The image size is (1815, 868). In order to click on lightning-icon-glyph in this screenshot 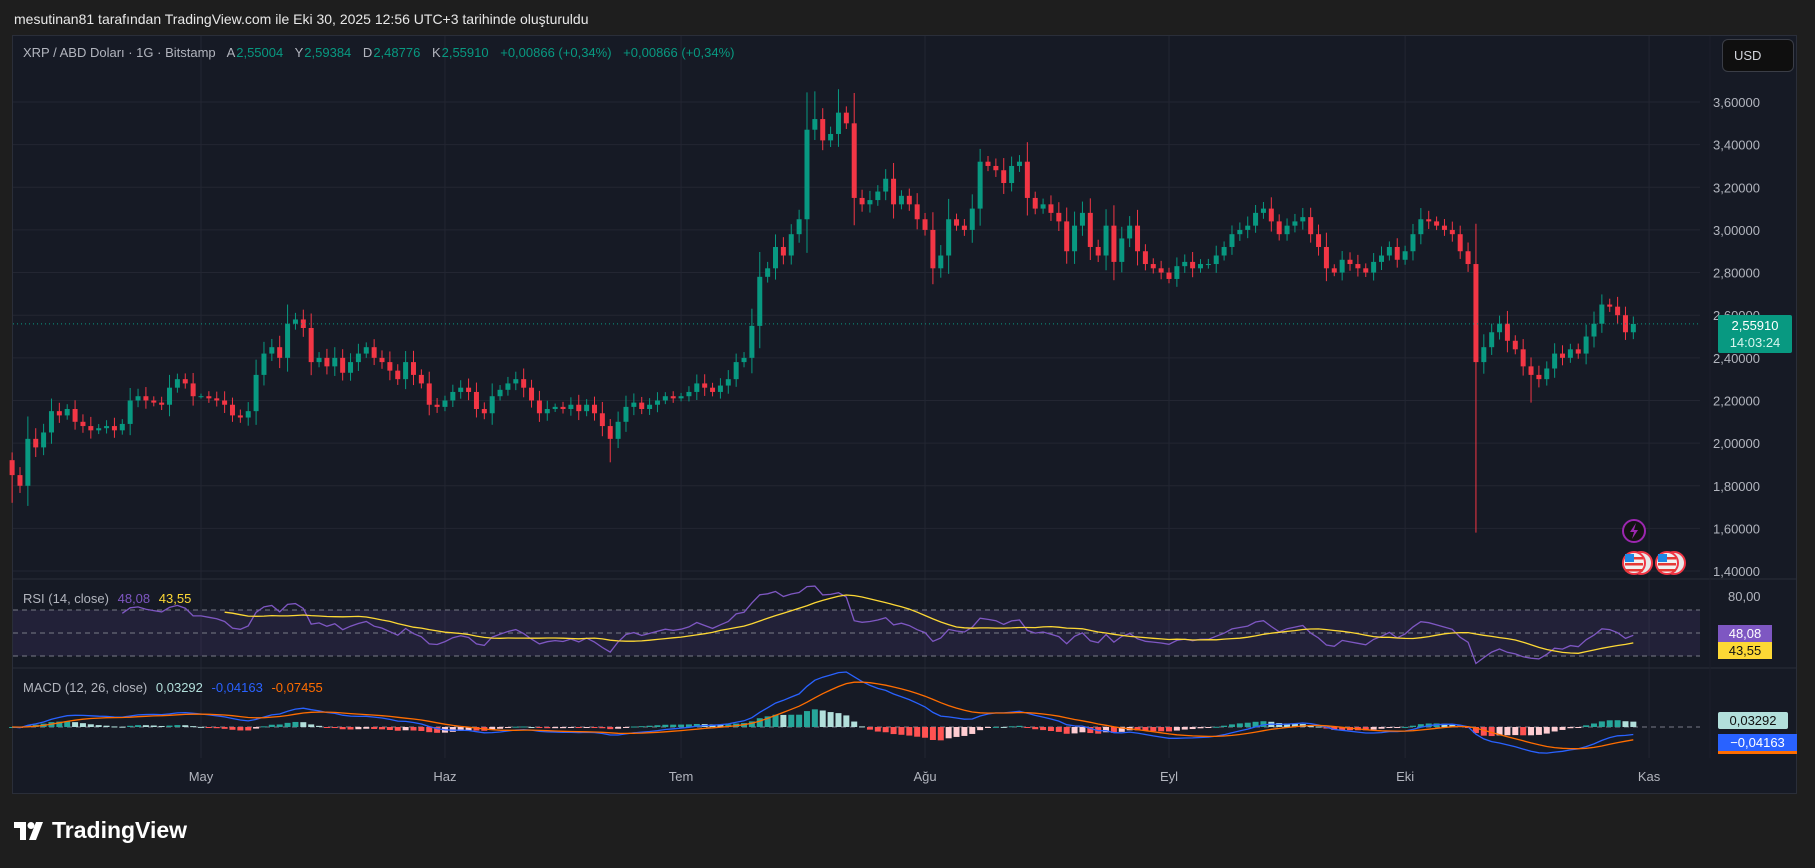, I will do `click(1634, 531)`.